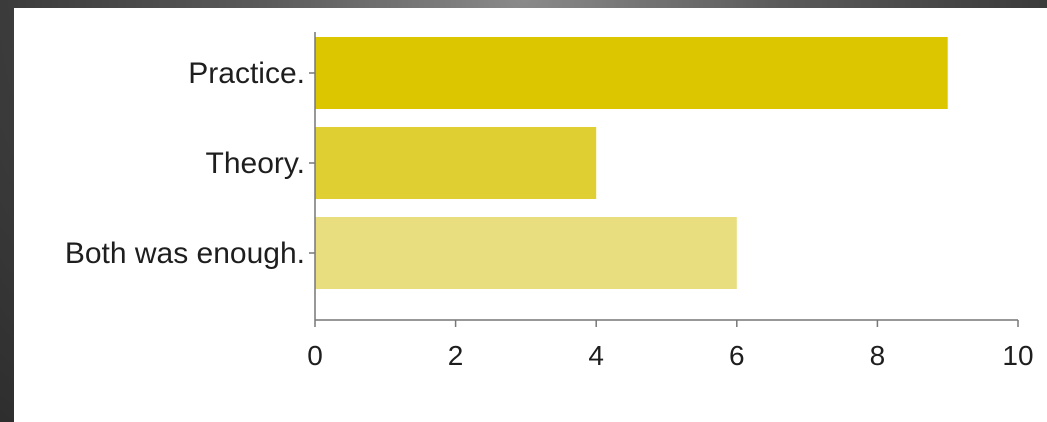 This screenshot has width=1047, height=422. What do you see at coordinates (255, 163) in the screenshot?
I see `category-label-1: Theory.` at bounding box center [255, 163].